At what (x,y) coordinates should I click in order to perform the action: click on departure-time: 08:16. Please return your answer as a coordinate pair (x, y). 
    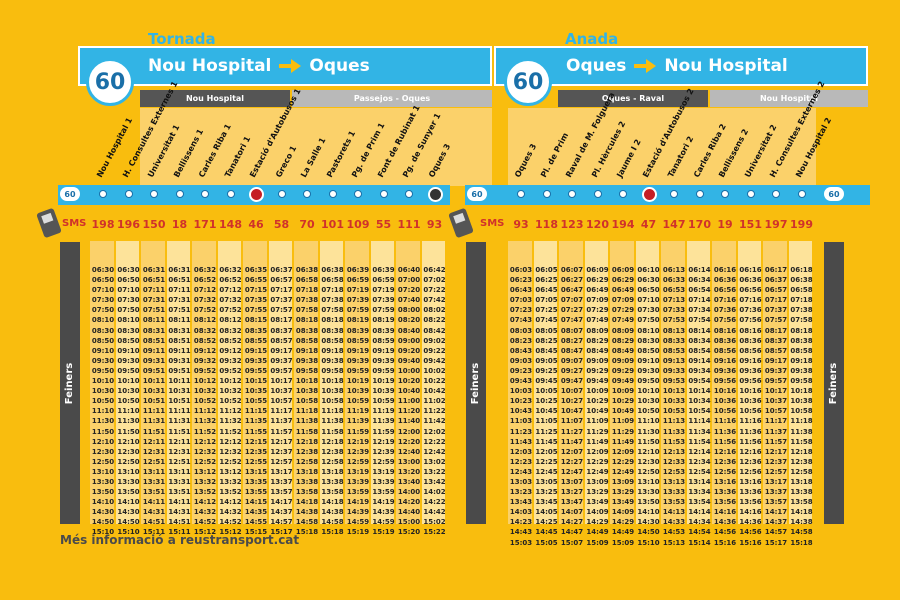
    Looking at the image, I should click on (725, 330).